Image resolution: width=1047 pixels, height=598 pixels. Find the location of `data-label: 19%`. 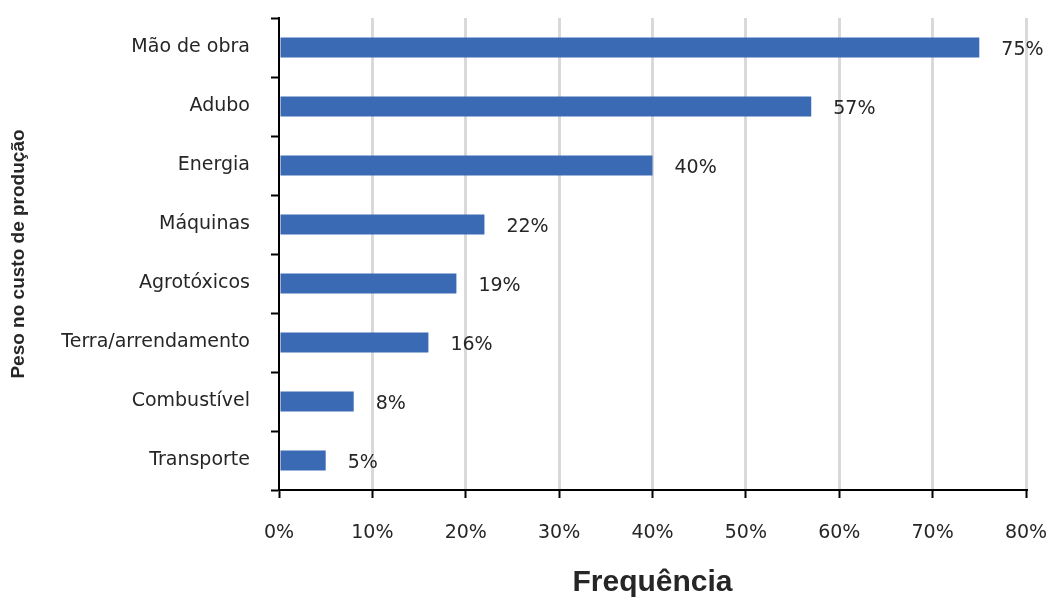

data-label: 19% is located at coordinates (499, 284).